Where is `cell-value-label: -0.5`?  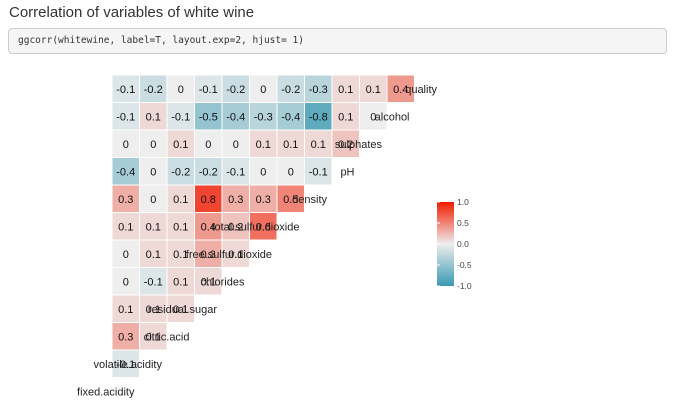 cell-value-label: -0.5 is located at coordinates (208, 117).